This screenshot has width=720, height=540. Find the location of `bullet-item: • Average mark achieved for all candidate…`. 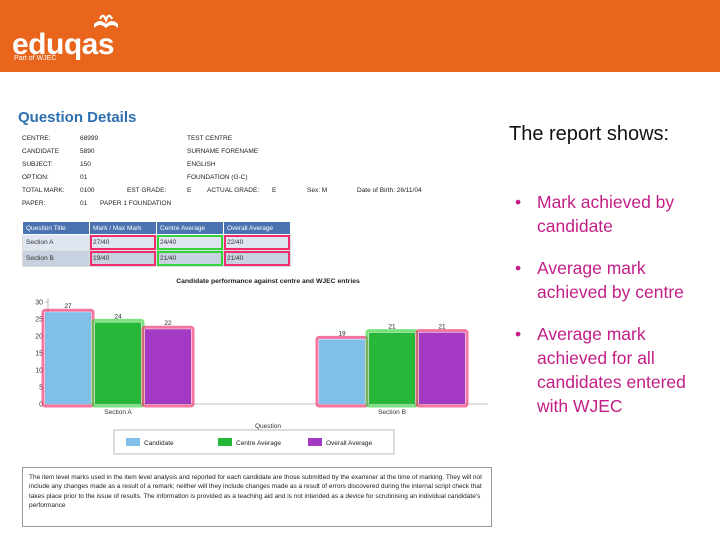

bullet-item: • Average mark achieved for all candidate… is located at coordinates (615, 370).